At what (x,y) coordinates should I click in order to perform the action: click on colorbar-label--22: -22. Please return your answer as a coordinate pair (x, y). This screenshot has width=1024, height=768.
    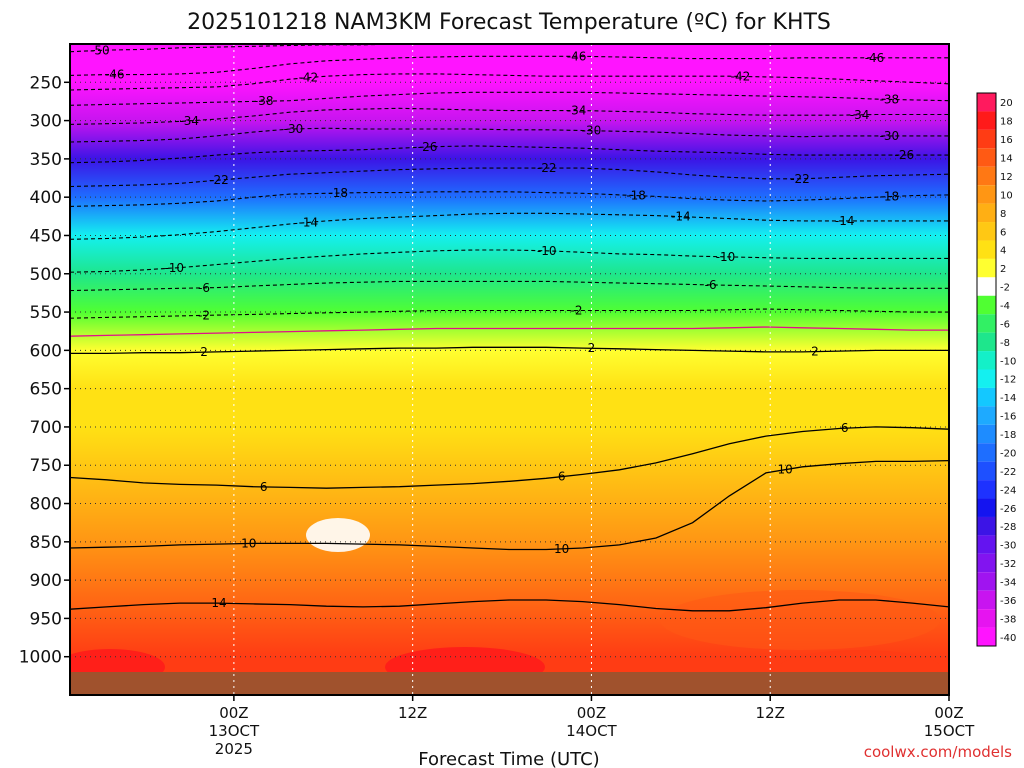
    Looking at the image, I should click on (1008, 472).